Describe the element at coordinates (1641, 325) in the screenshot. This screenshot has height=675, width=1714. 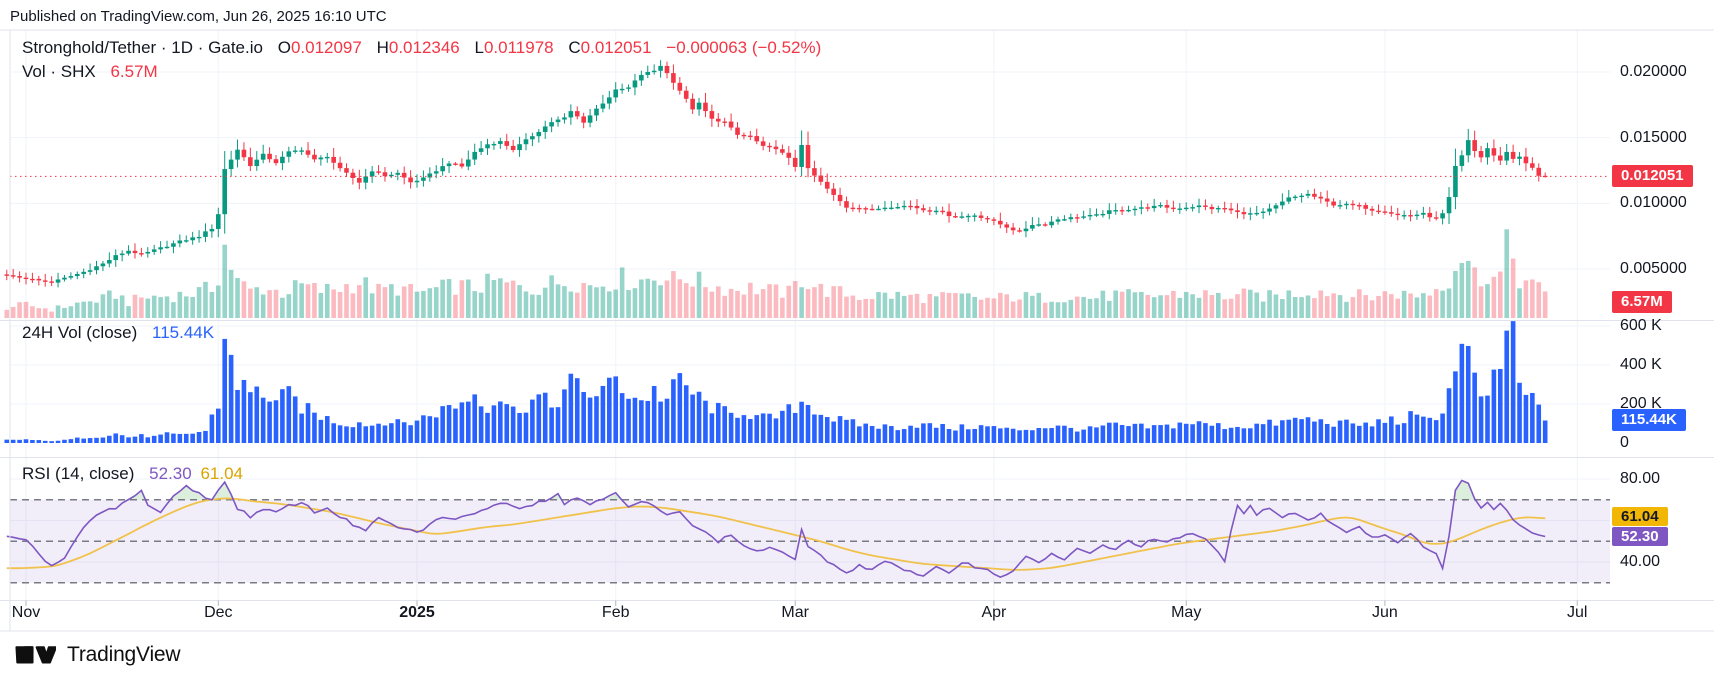
I see `price-axis-label: 600 K` at that location.